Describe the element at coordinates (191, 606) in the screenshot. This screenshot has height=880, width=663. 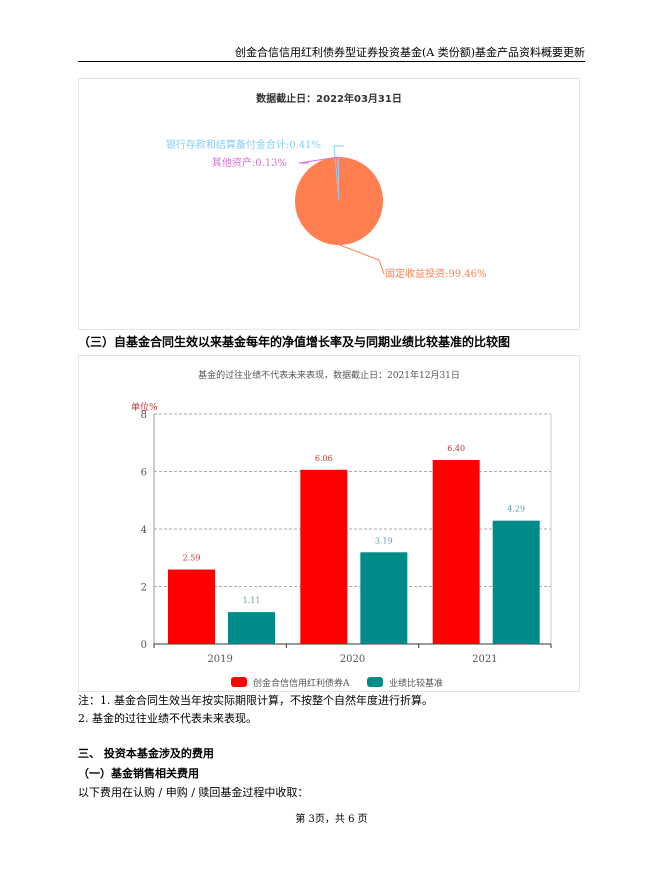
I see `bar-0-2019` at that location.